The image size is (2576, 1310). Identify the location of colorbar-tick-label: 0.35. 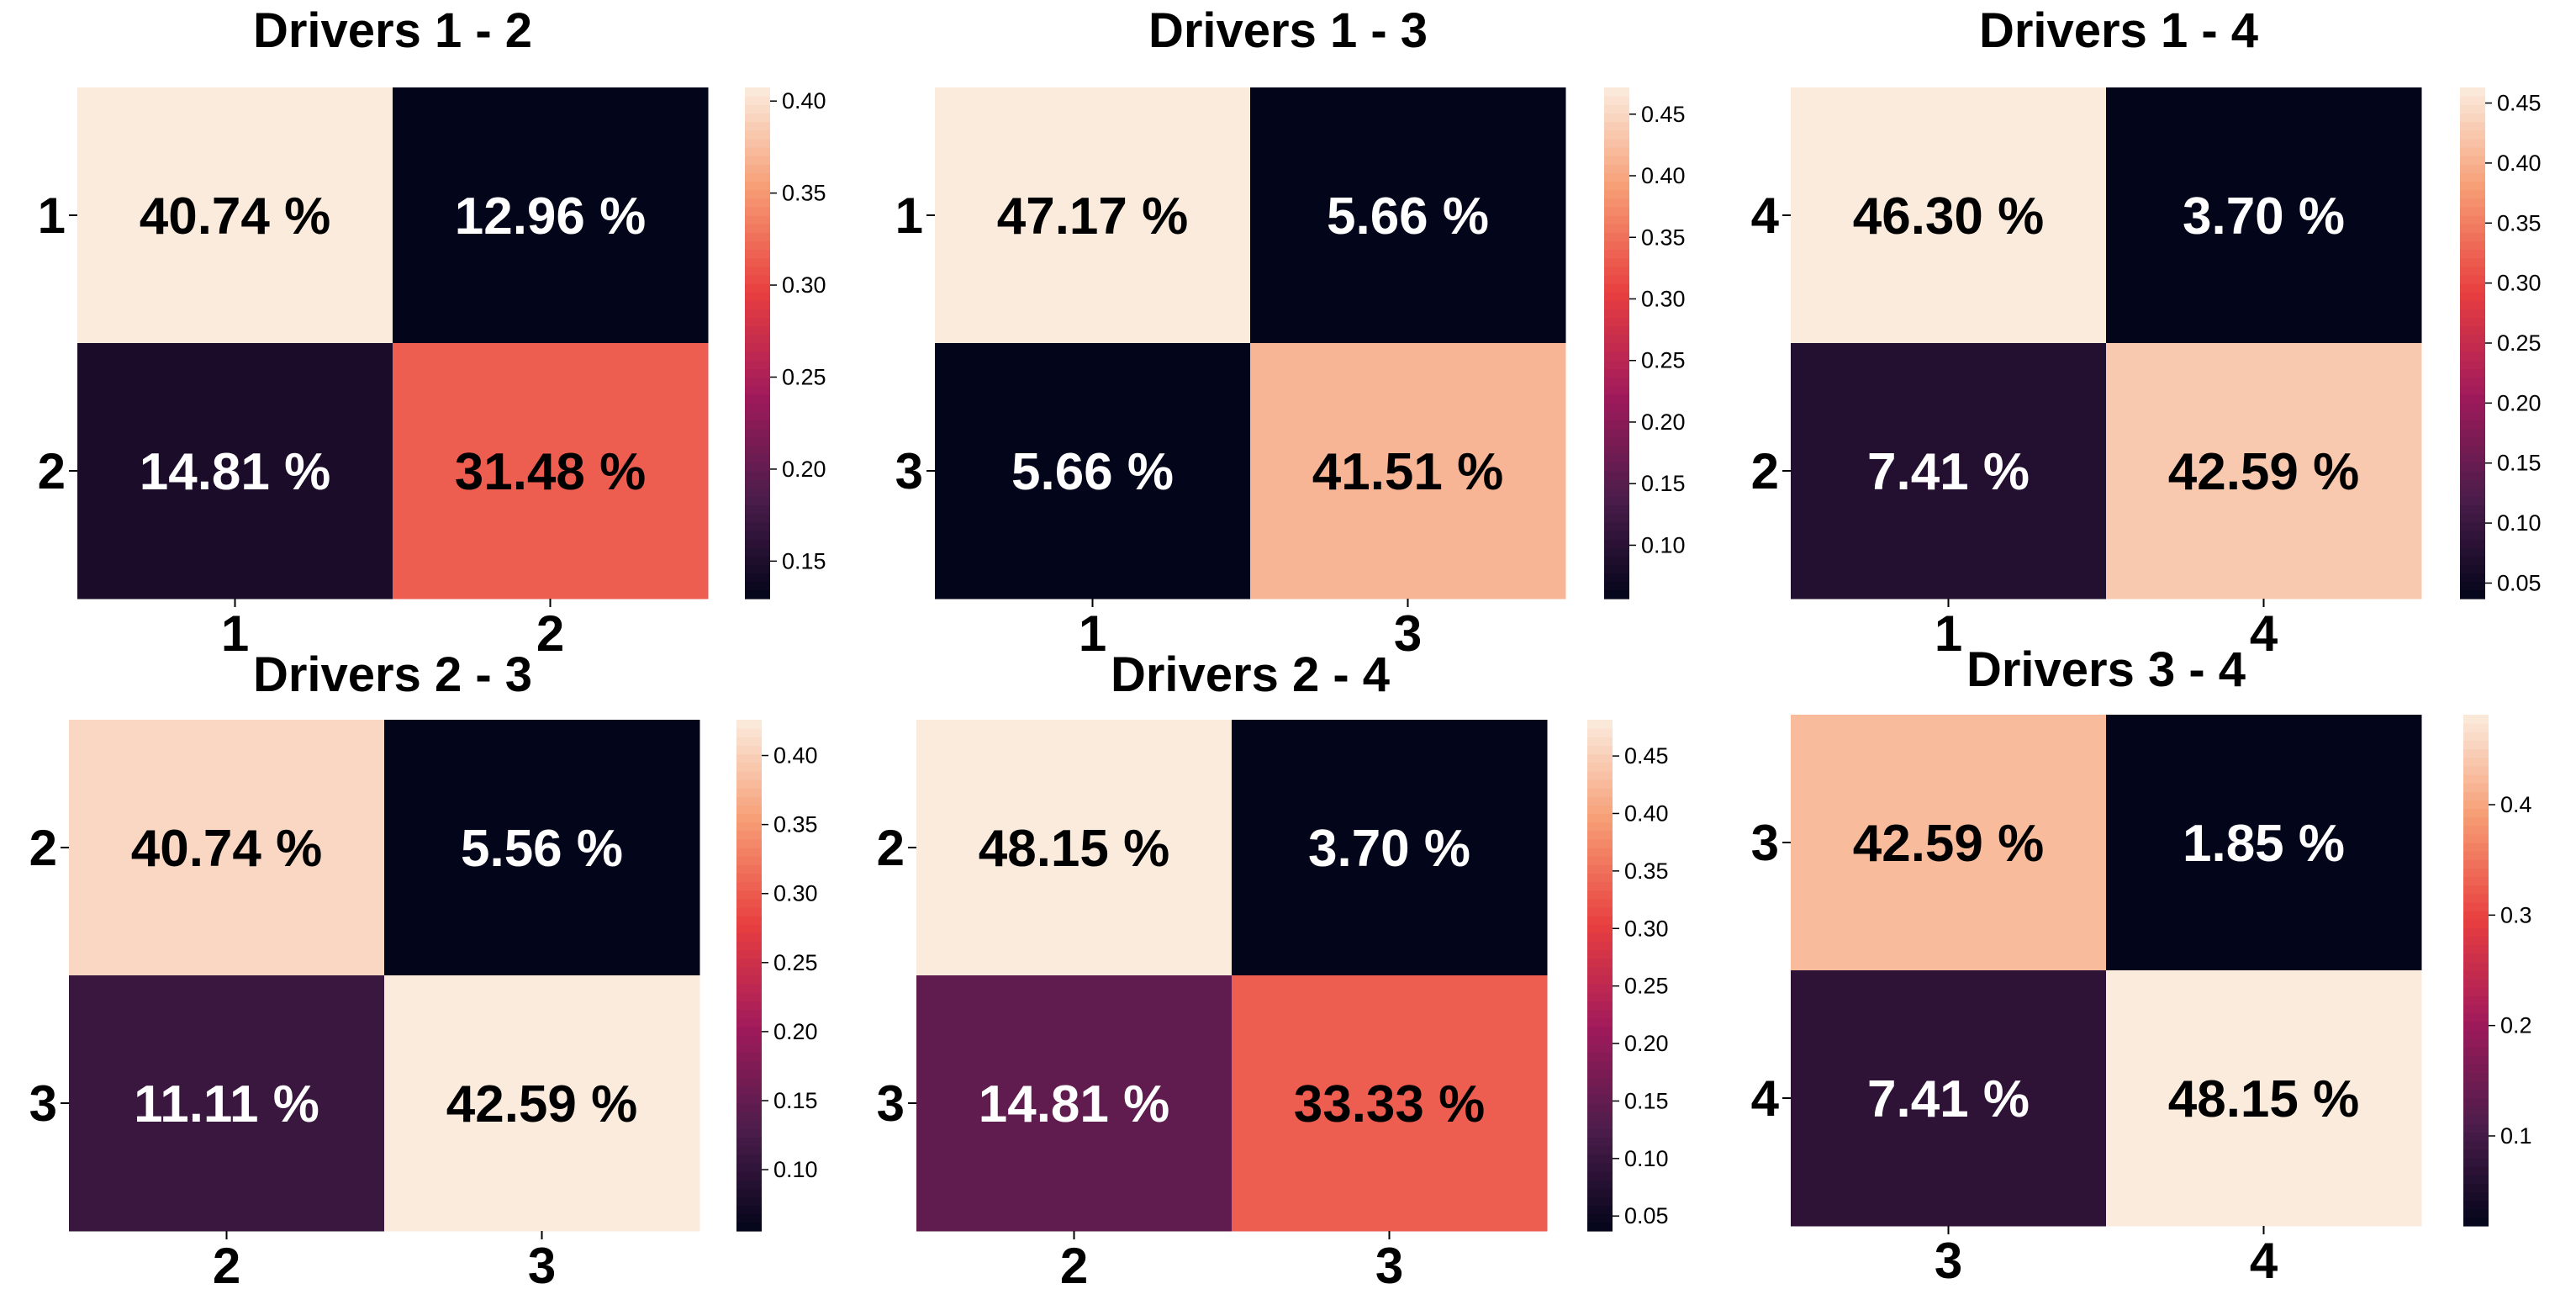
(796, 824).